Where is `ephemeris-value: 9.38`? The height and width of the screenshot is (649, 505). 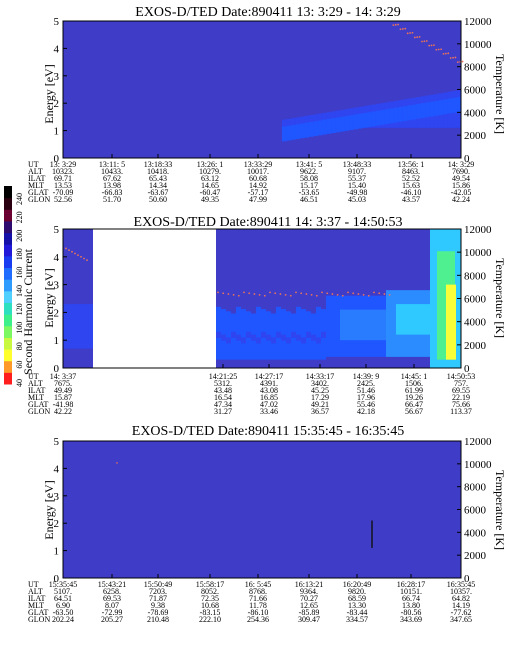
ephemeris-value: 9.38 is located at coordinates (158, 605).